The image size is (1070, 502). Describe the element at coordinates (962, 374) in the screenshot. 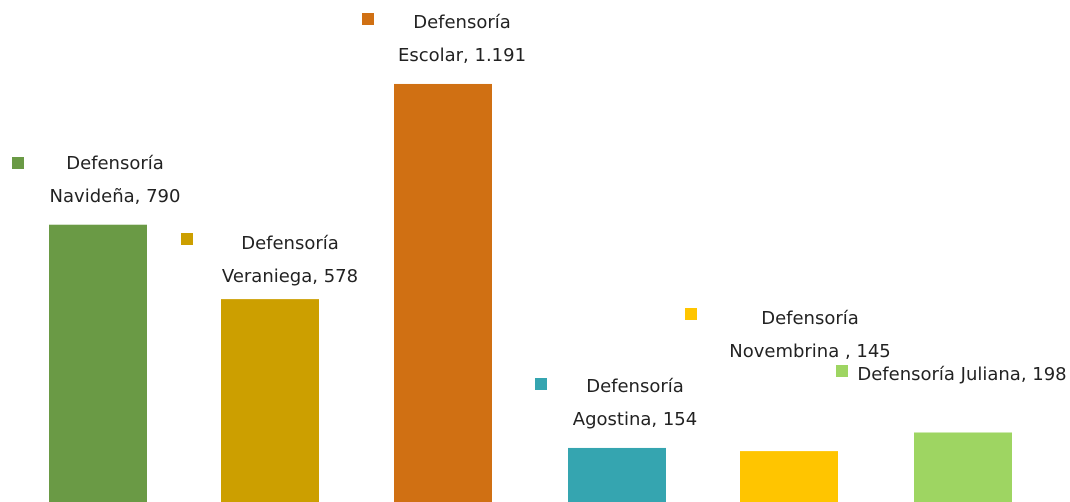

I see `data-label: Defensoría Juliana, 198` at that location.